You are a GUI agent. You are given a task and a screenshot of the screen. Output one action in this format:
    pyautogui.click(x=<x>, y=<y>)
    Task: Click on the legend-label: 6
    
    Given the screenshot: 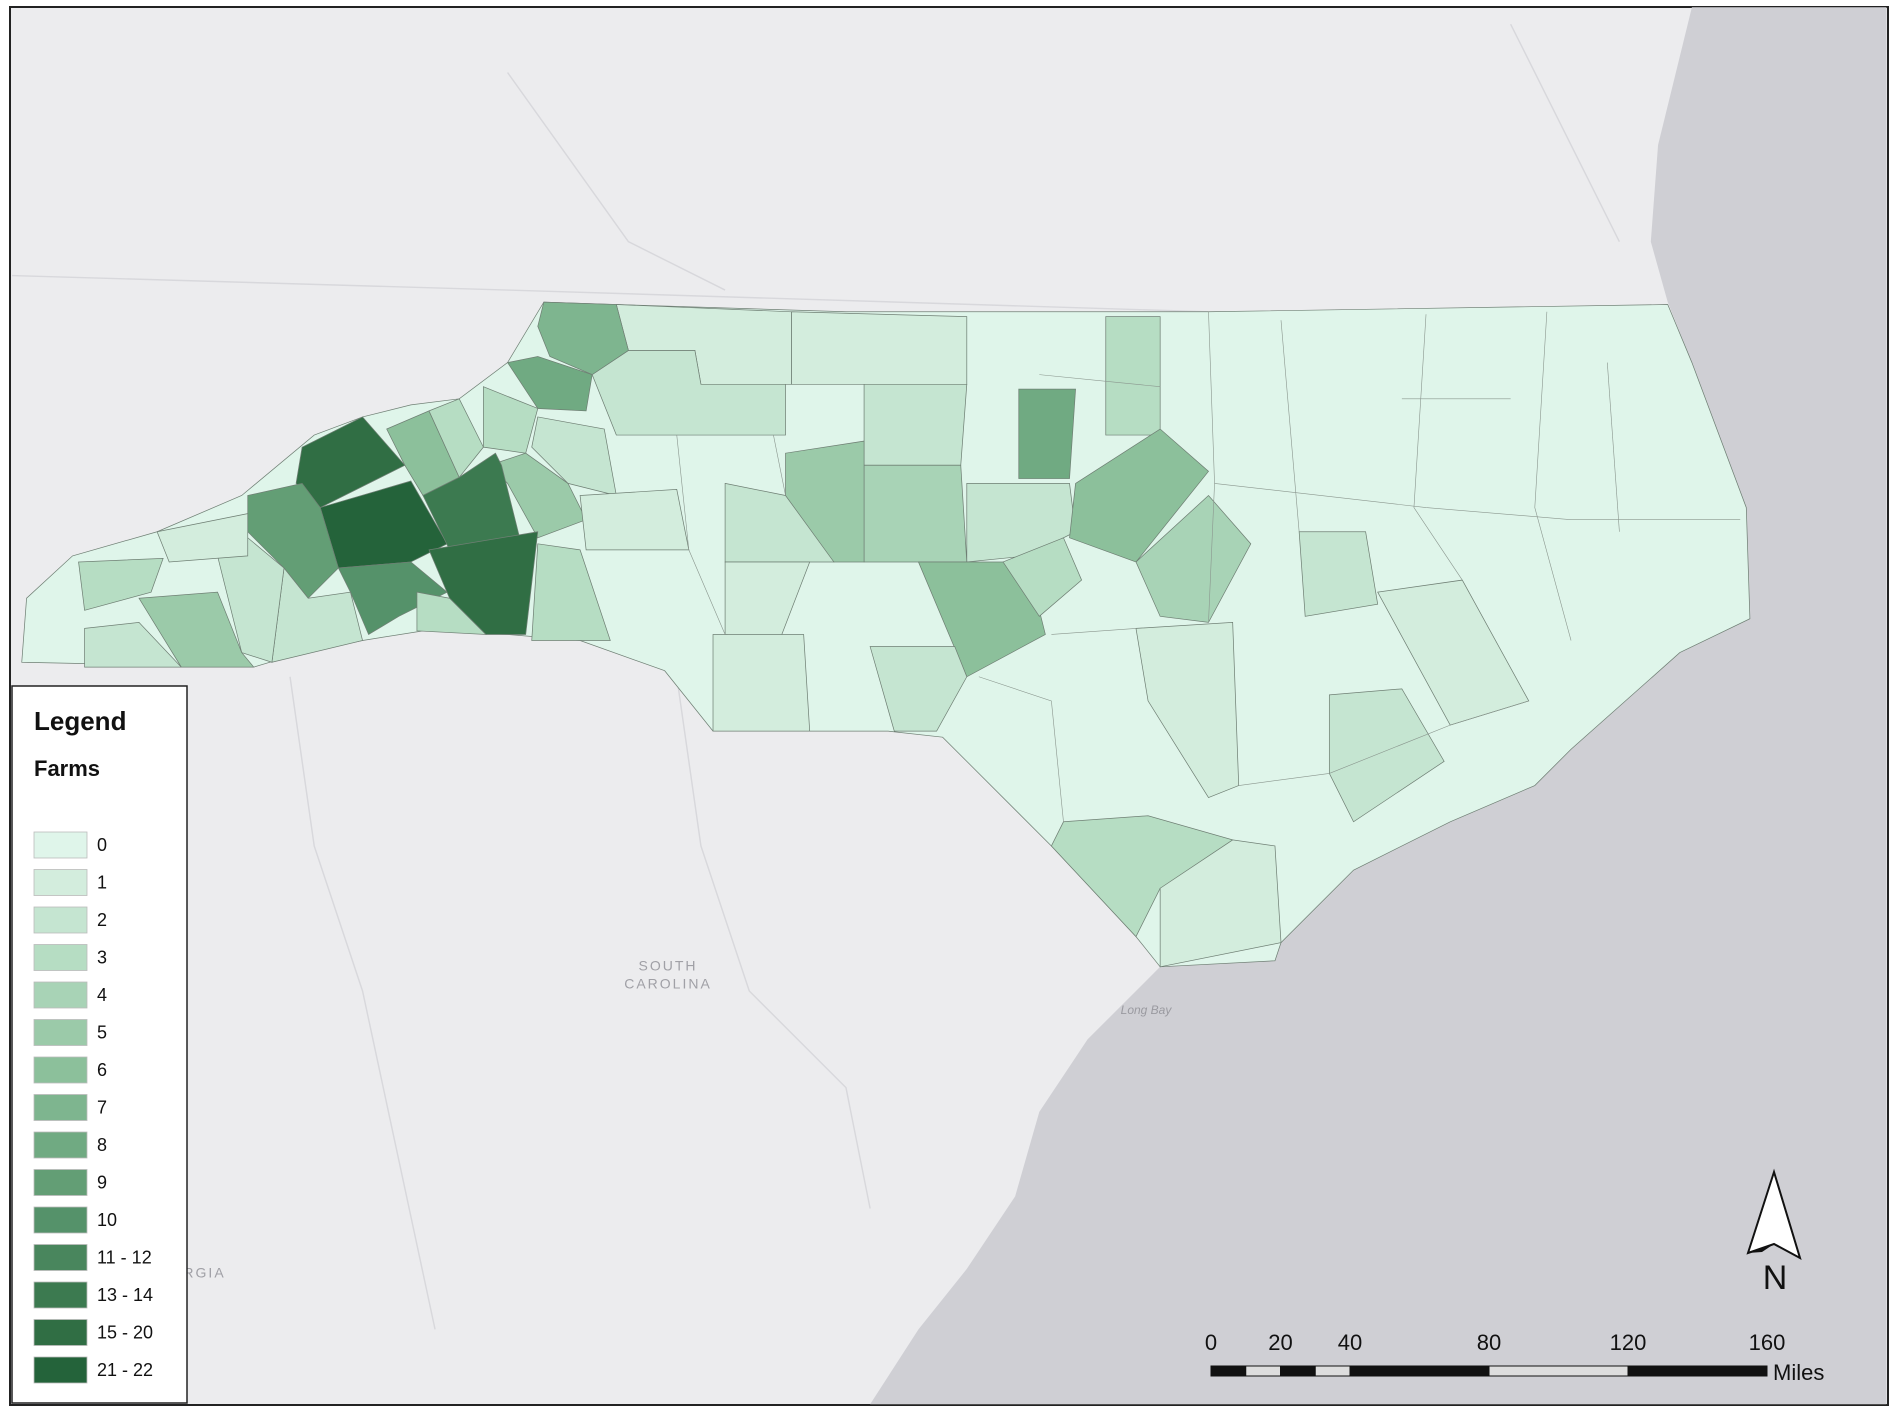 What is the action you would take?
    pyautogui.click(x=102, y=1070)
    